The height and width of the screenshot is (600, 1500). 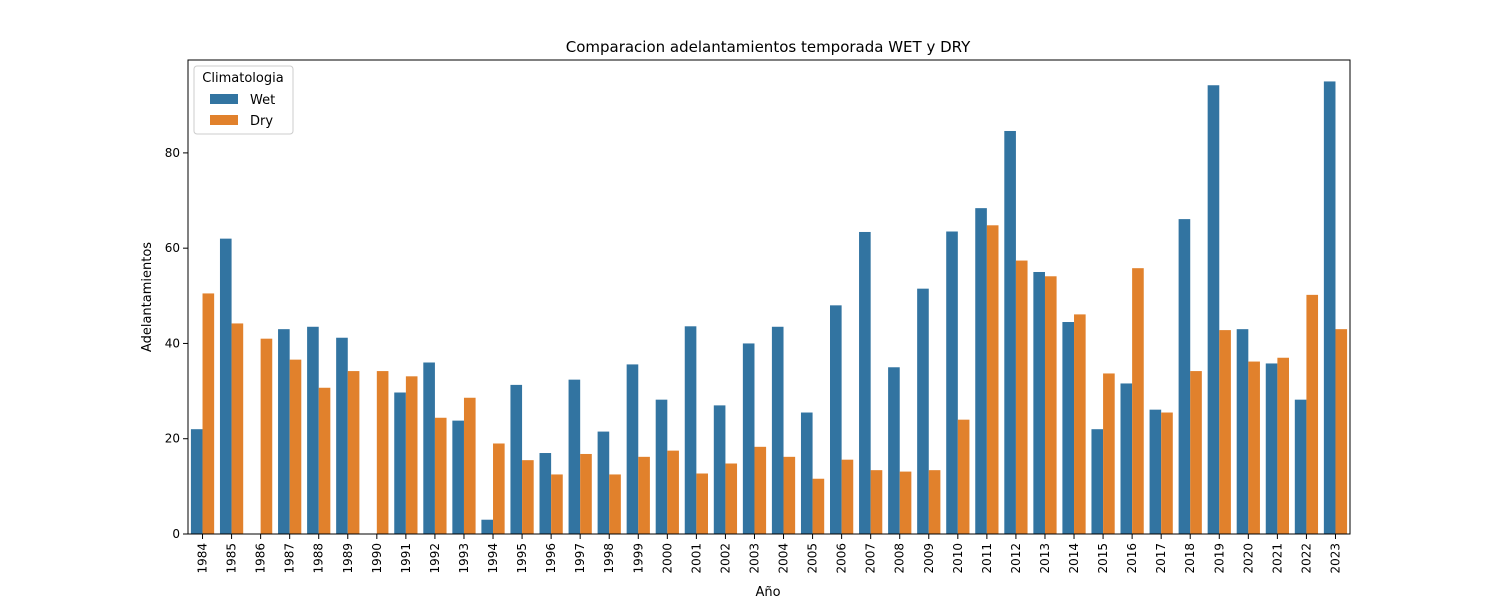 What do you see at coordinates (172, 343) in the screenshot?
I see `y-tick-label: 40` at bounding box center [172, 343].